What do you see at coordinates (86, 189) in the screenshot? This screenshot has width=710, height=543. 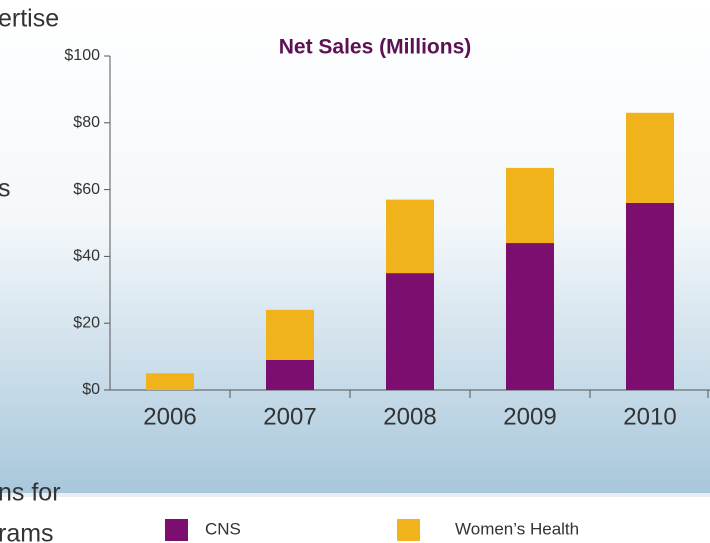 I see `y-tick-label: $60` at bounding box center [86, 189].